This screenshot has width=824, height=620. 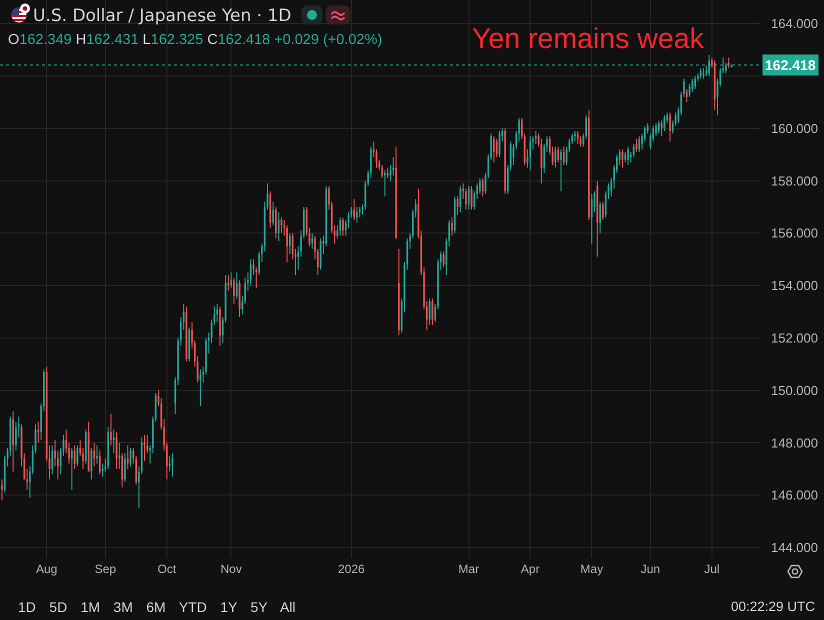 What do you see at coordinates (772, 607) in the screenshot?
I see `text: 00:22:29 UTC` at bounding box center [772, 607].